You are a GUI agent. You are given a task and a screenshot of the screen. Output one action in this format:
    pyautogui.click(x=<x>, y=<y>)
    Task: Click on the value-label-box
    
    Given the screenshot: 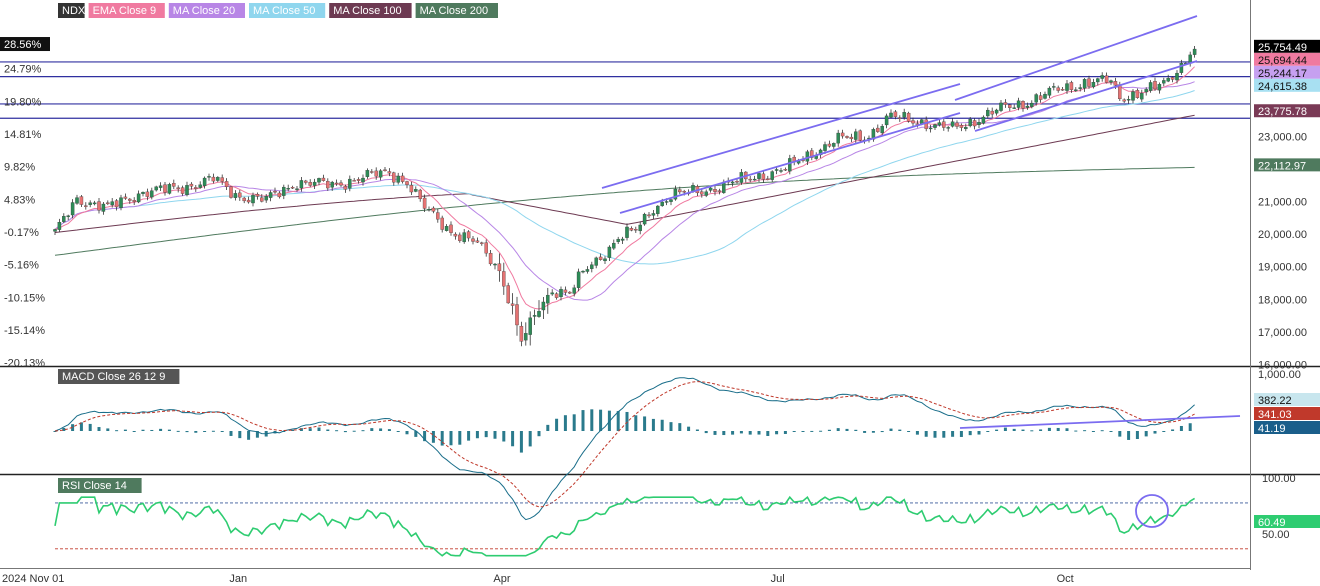 What is the action you would take?
    pyautogui.click(x=1287, y=72)
    